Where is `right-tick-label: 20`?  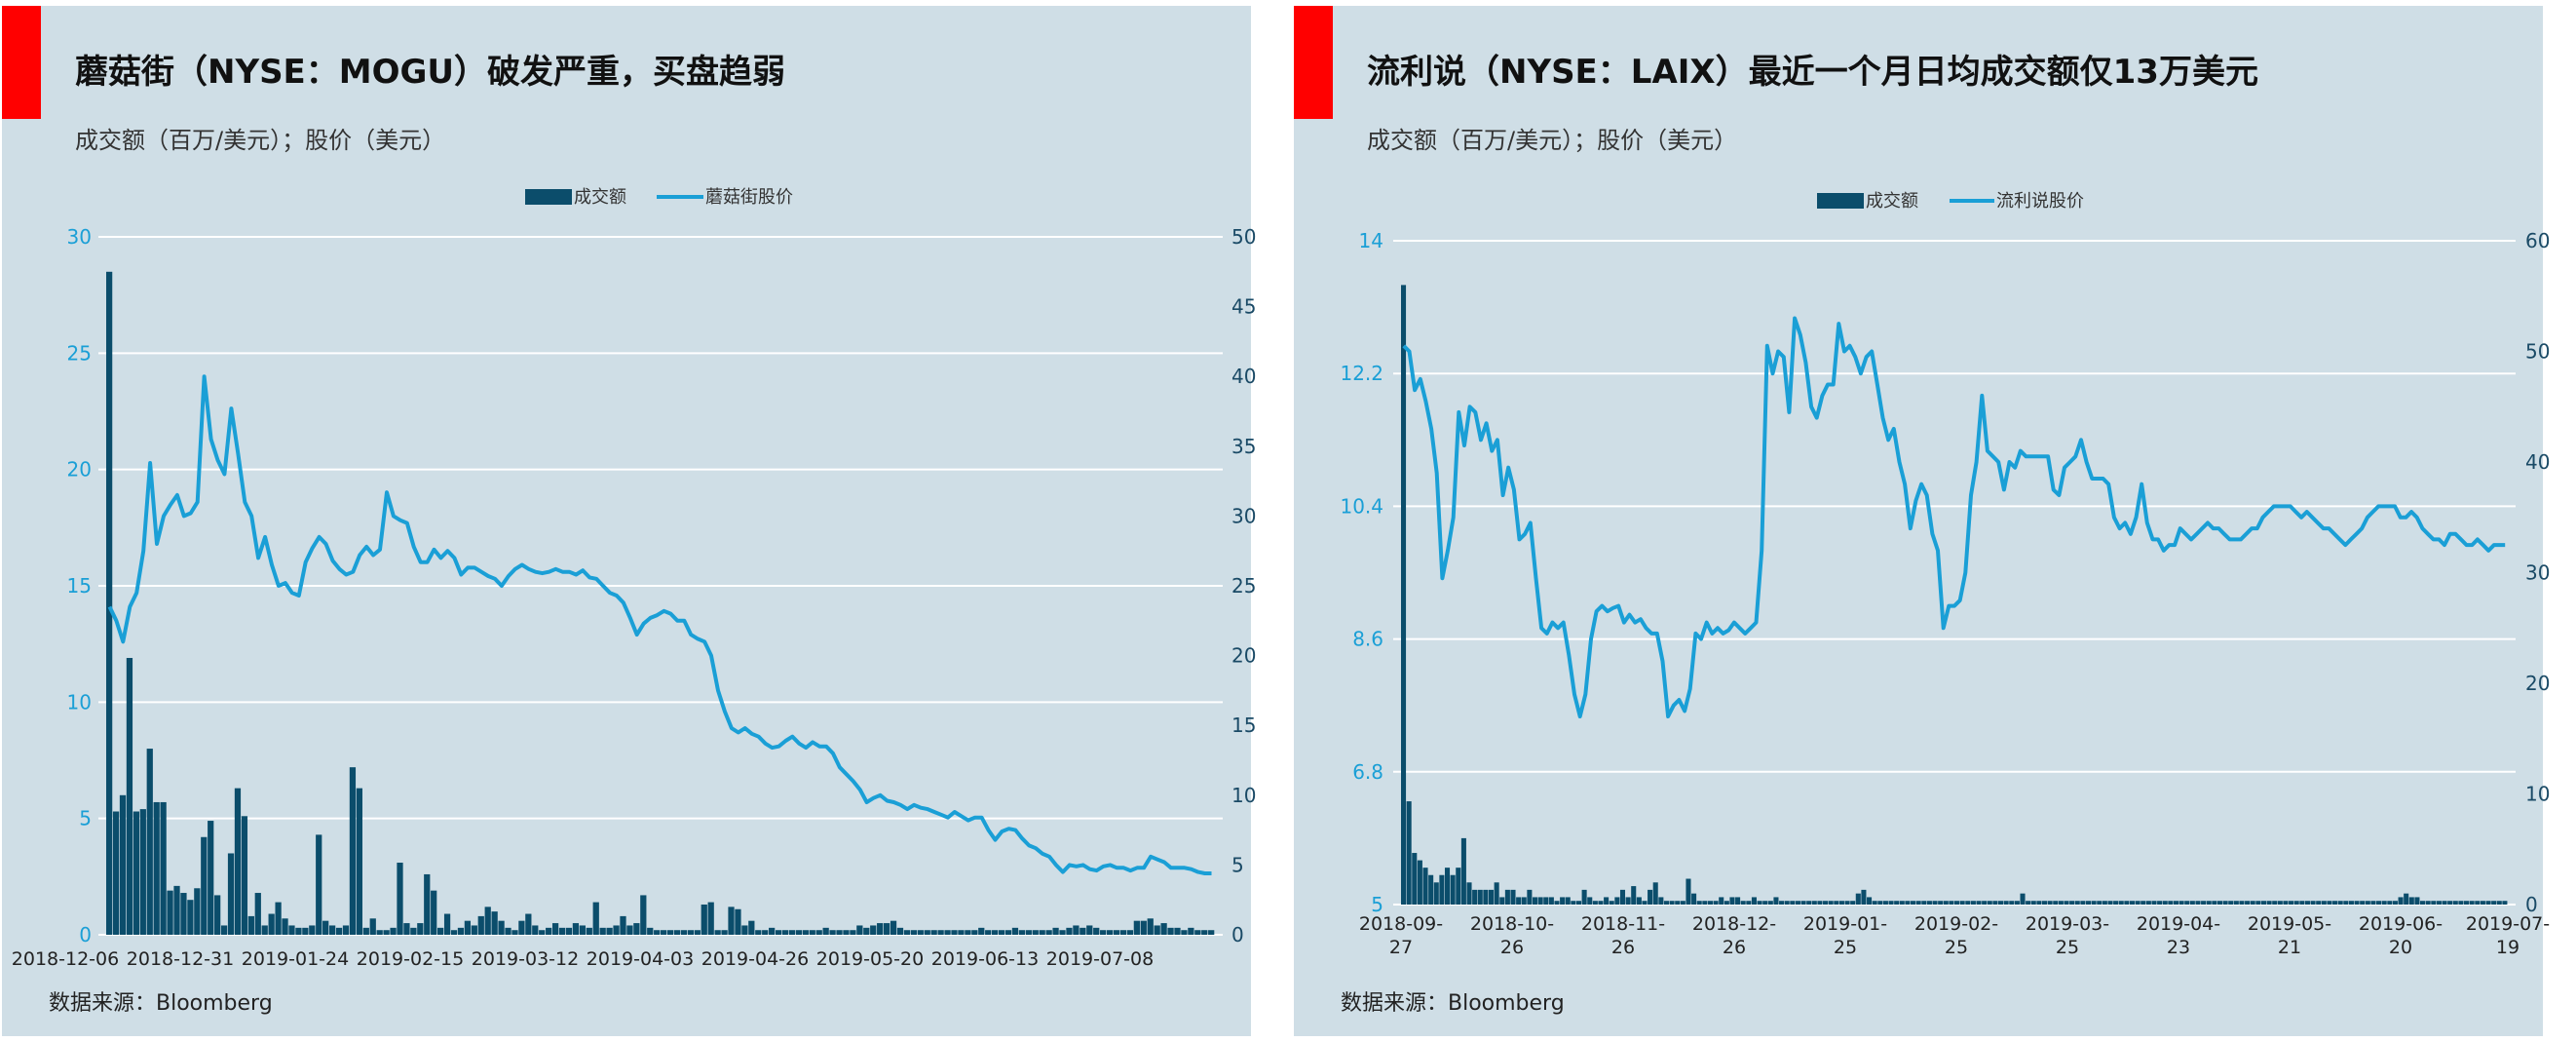
right-tick-label: 20 is located at coordinates (2537, 683).